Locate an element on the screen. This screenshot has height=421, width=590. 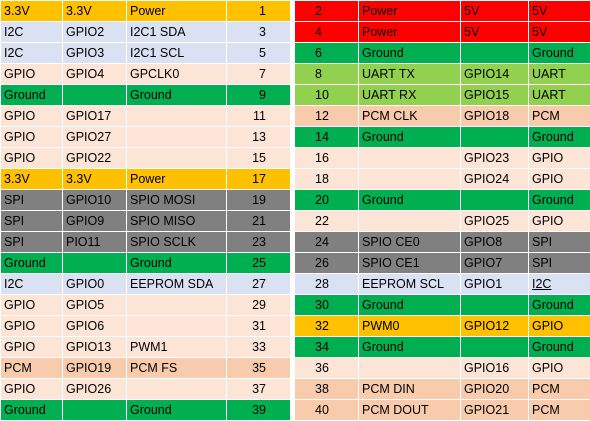
left-function-text: I2C1 SDA is located at coordinates (158, 32).